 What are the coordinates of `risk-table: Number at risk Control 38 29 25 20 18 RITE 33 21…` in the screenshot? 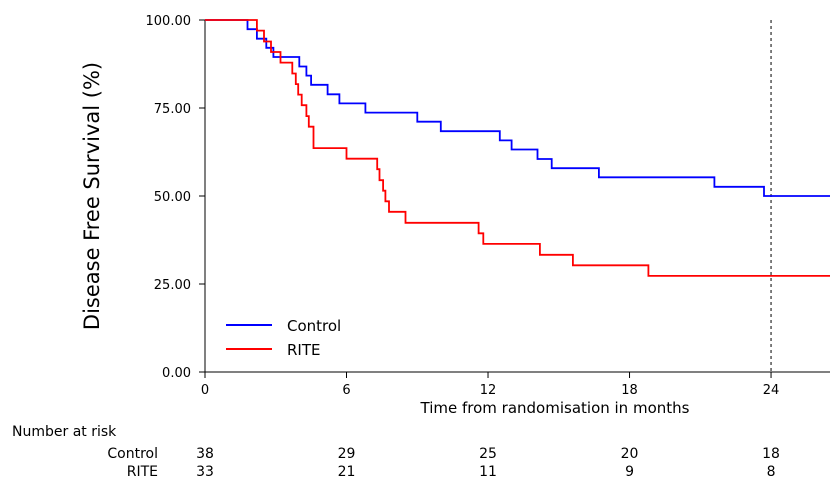 It's located at (396, 451).